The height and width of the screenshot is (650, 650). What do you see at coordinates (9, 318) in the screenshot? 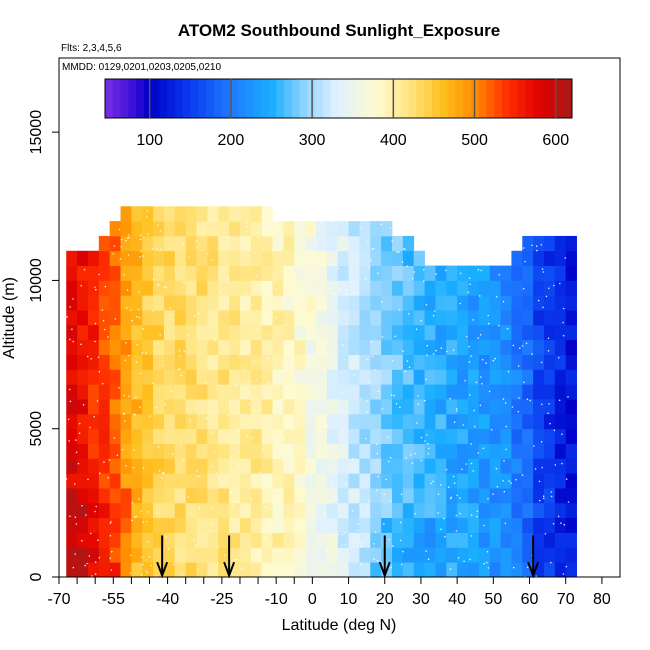
I see `y-axis-label: Altitude (m)` at bounding box center [9, 318].